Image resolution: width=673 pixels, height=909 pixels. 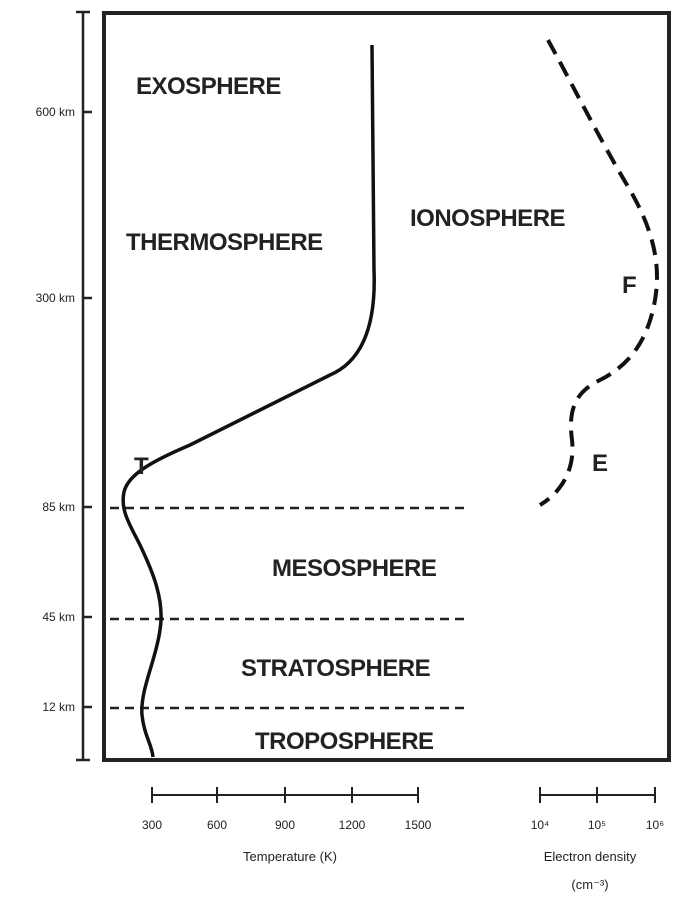 What do you see at coordinates (336, 668) in the screenshot?
I see `layer-label: STRATOSPHERE` at bounding box center [336, 668].